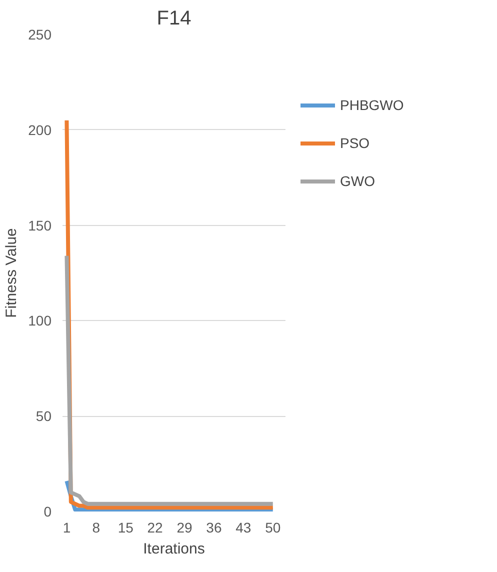 This screenshot has height=572, width=497. I want to click on chart-title: F14, so click(174, 19).